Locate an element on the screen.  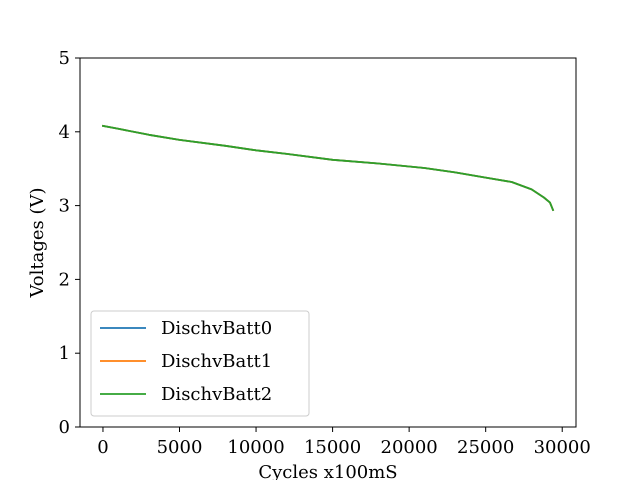
legend-box is located at coordinates (200, 363).